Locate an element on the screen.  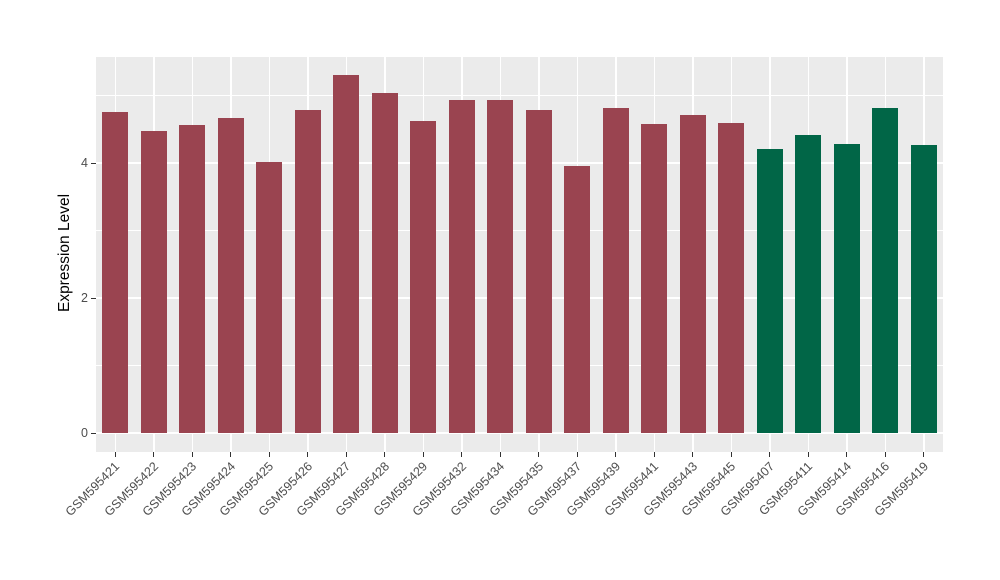
bar-GSM595407 is located at coordinates (769, 290).